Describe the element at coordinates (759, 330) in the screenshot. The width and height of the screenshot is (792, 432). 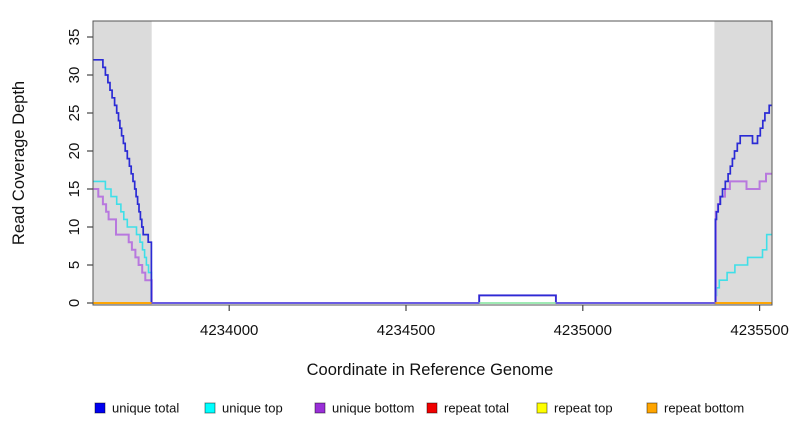
I see `x-tick-label: 4235500` at that location.